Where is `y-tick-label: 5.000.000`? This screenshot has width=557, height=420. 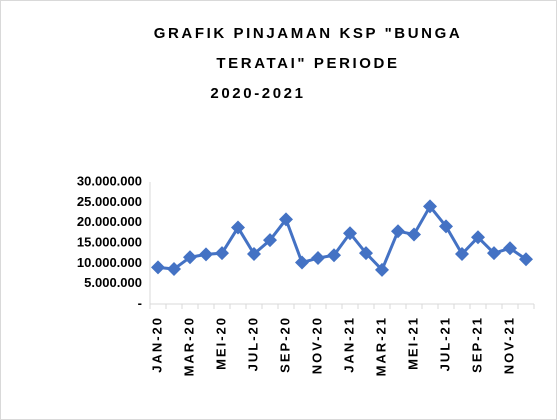
y-tick-label: 5.000.000 is located at coordinates (113, 282).